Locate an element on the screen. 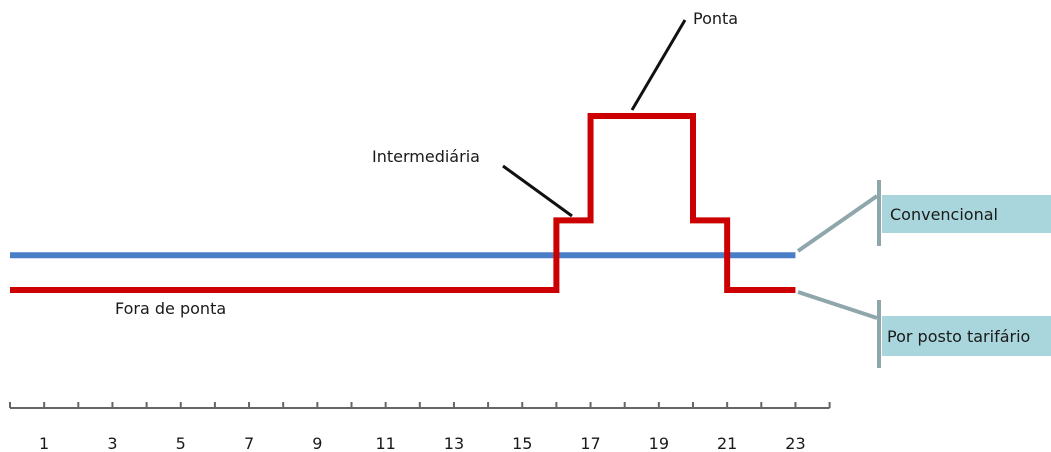  x-tick-label: 13 is located at coordinates (454, 443).